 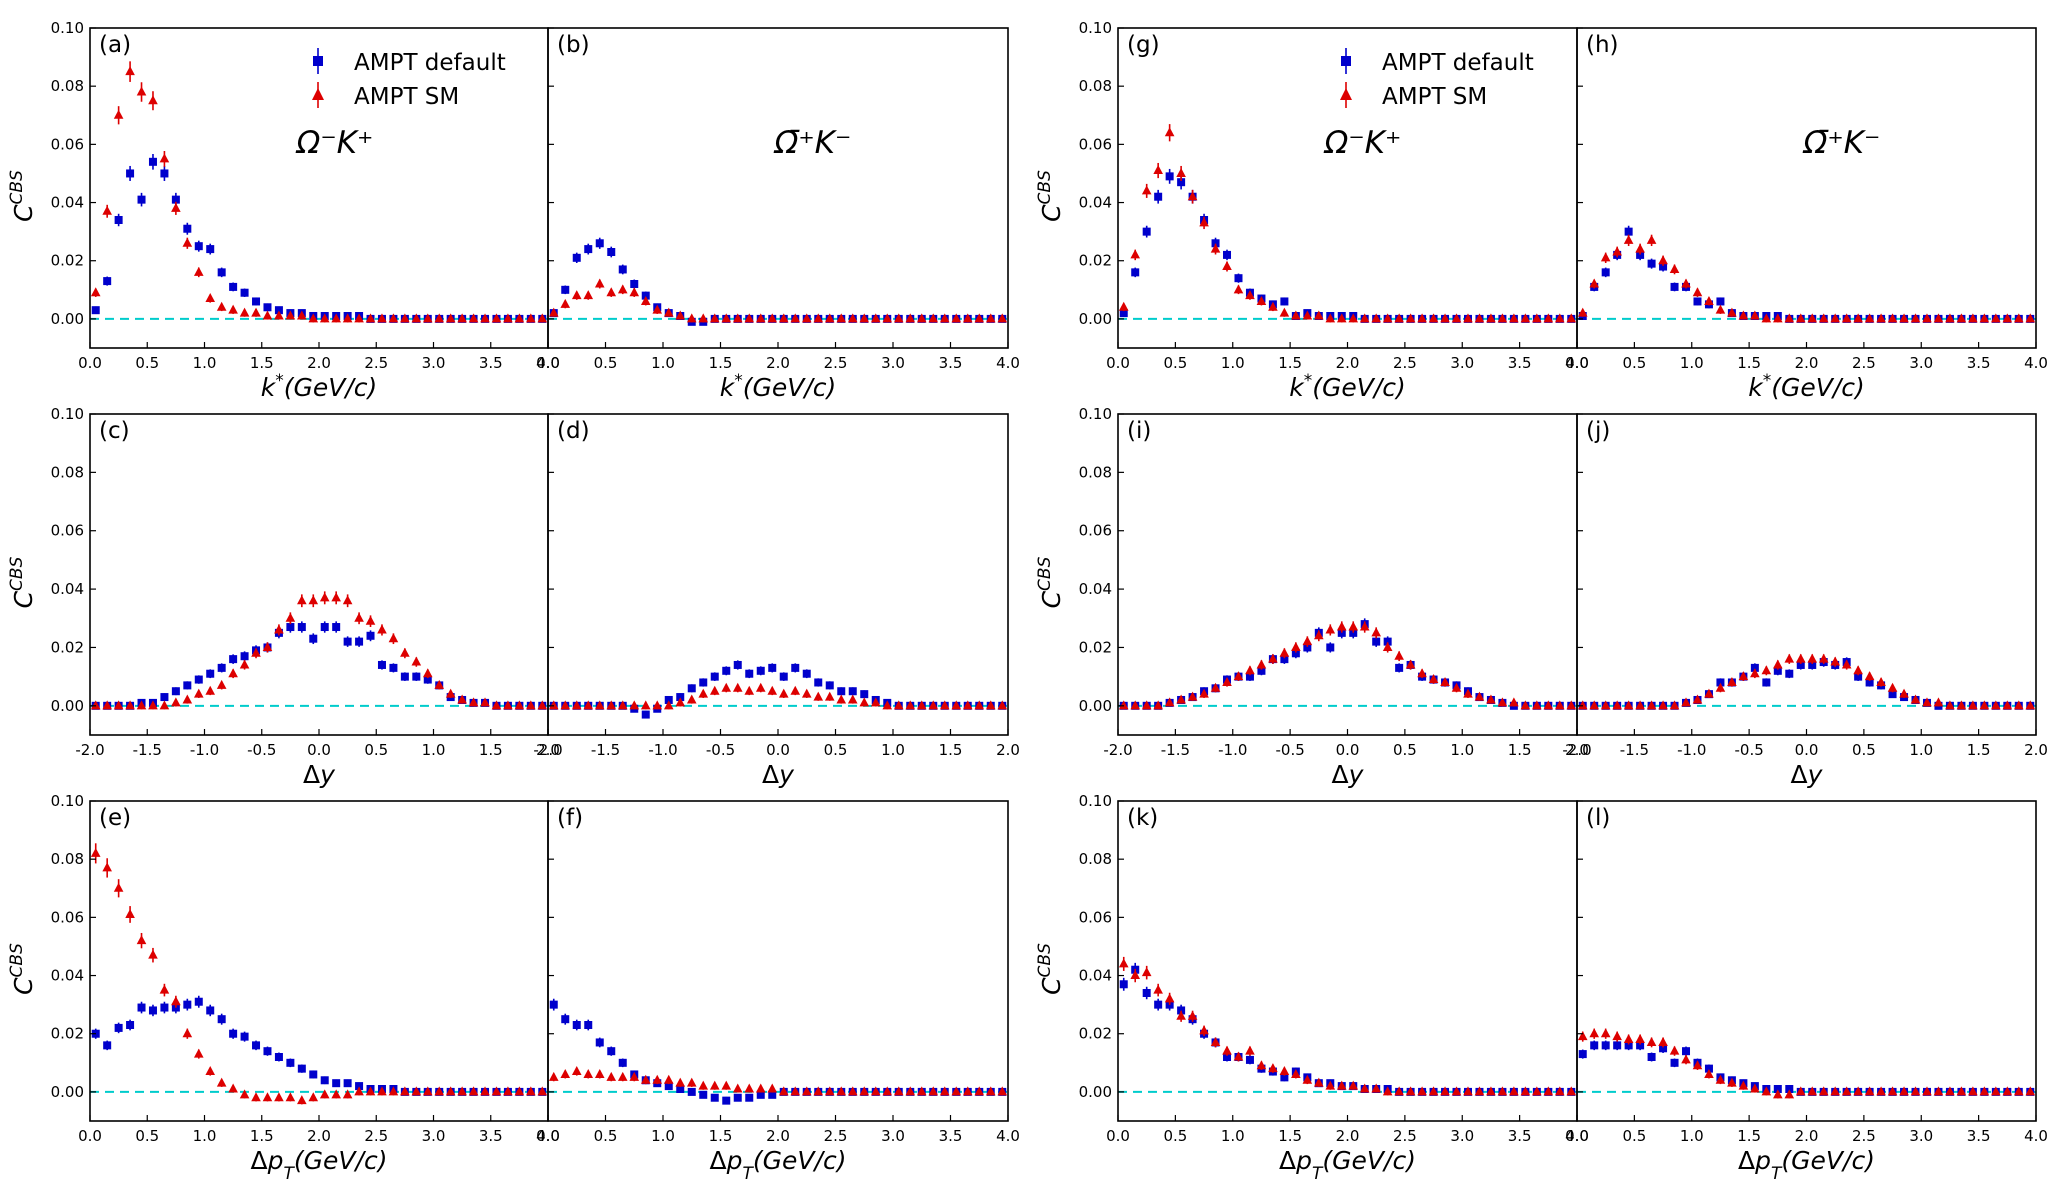 I want to click on annotation-antiomega-kminus: Ω̄⁺K⁻, so click(x=1841, y=143).